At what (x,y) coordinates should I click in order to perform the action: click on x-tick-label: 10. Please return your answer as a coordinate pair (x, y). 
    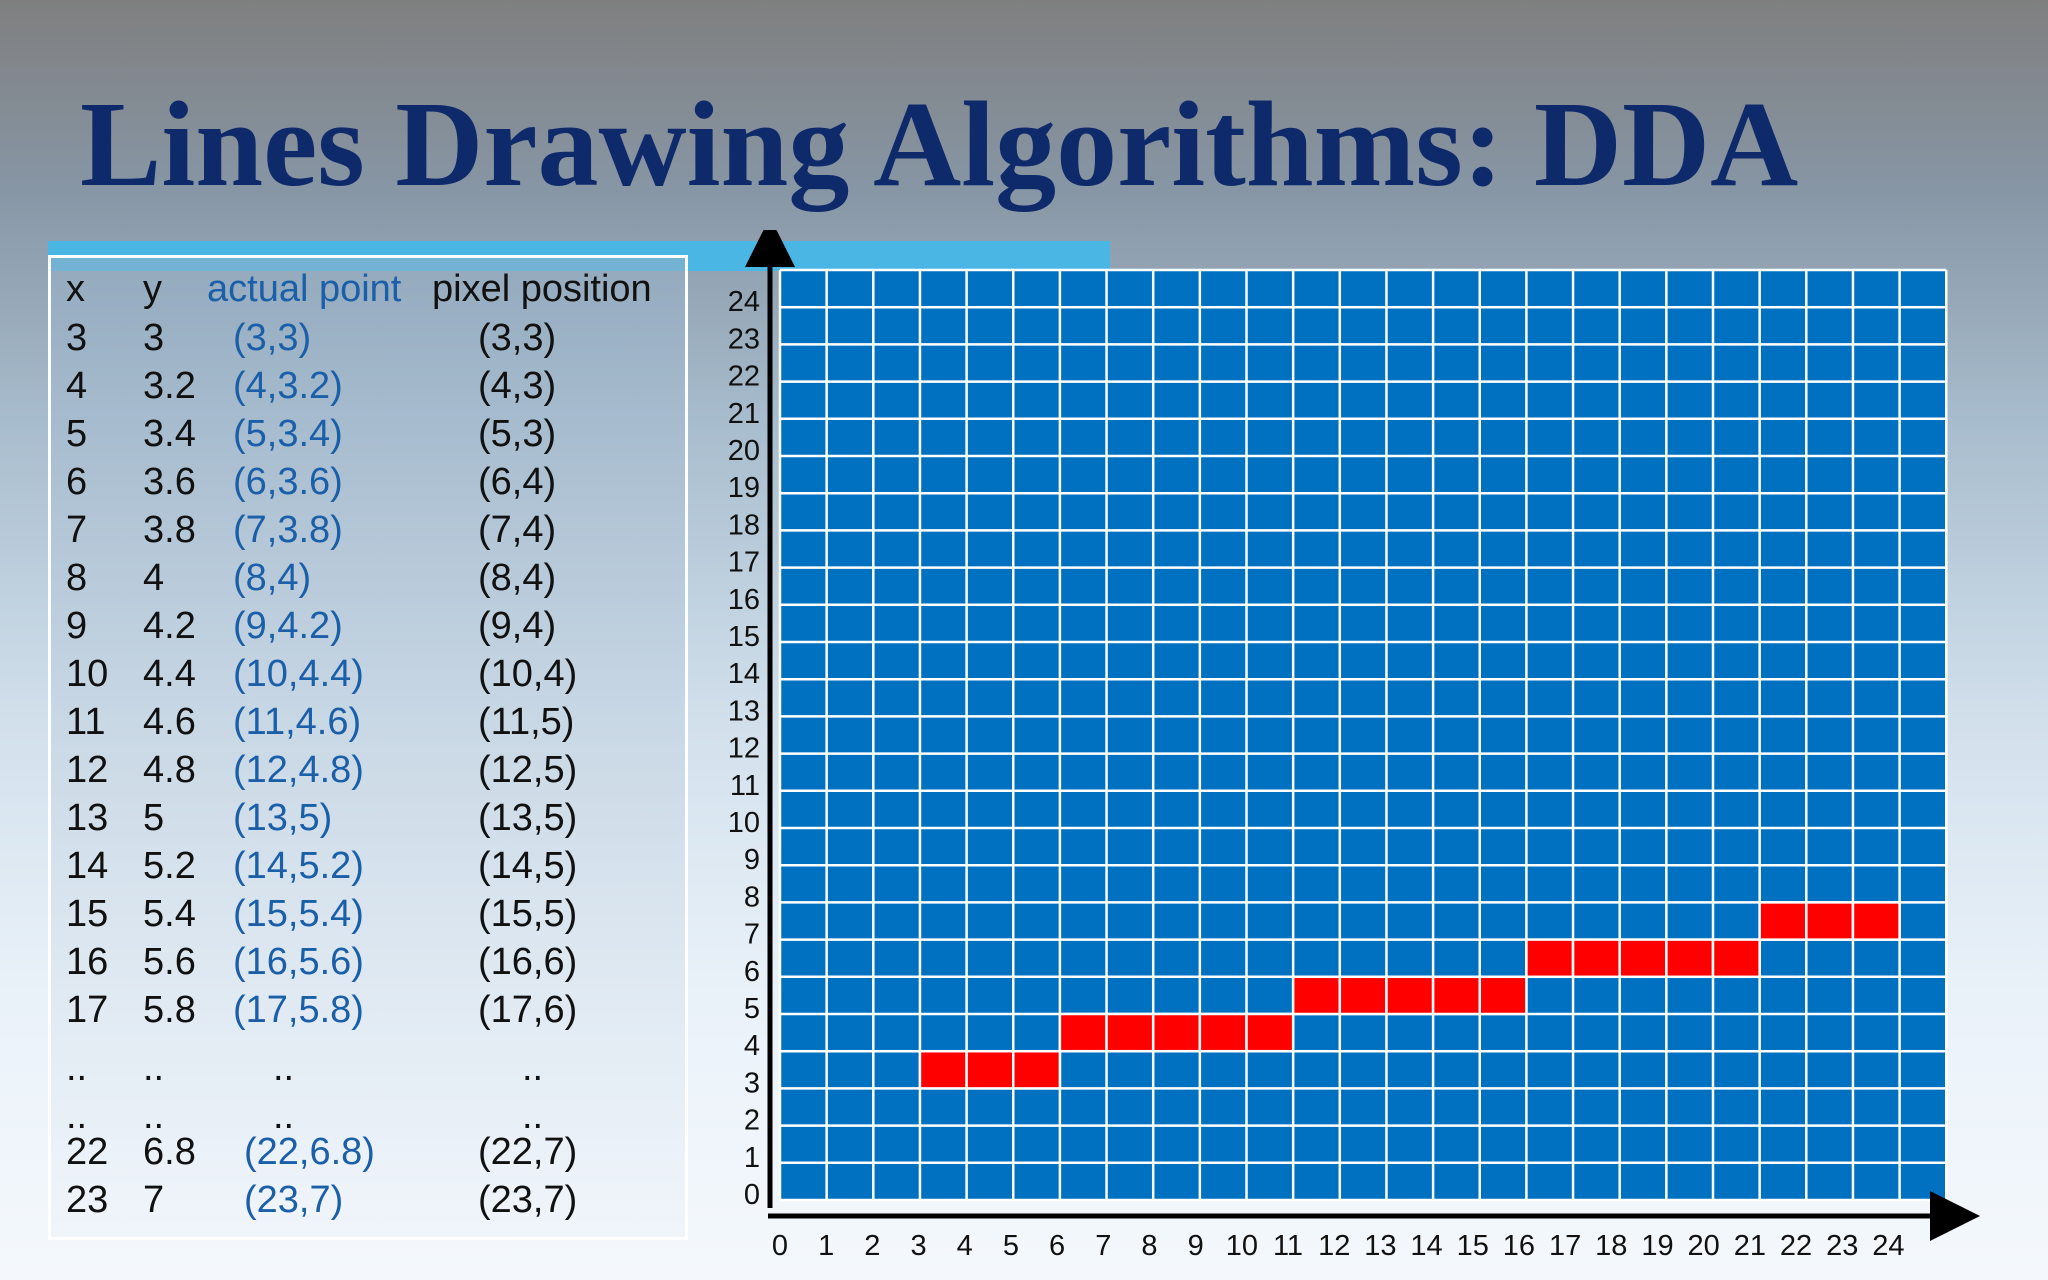
    Looking at the image, I should click on (1242, 1246).